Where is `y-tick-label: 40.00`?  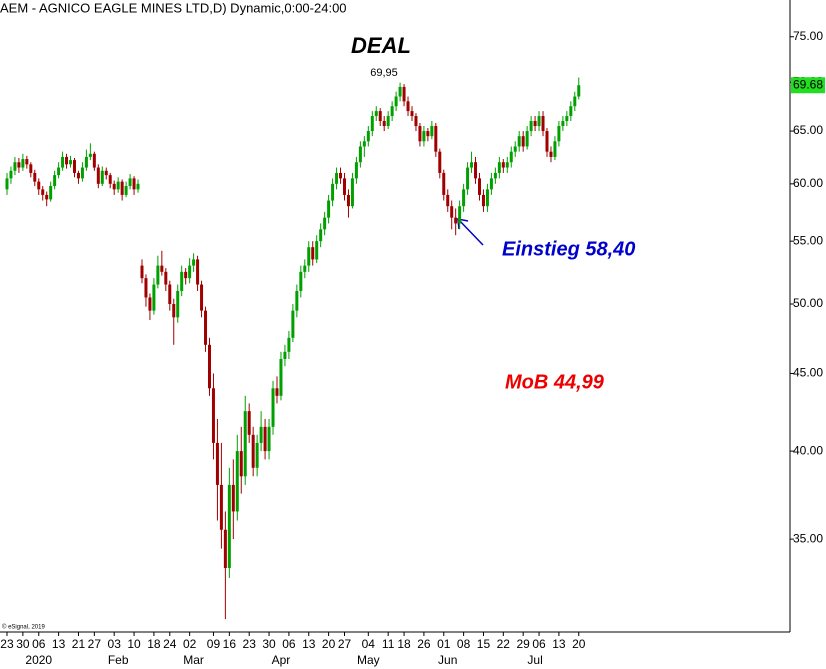
y-tick-label: 40.00 is located at coordinates (808, 450).